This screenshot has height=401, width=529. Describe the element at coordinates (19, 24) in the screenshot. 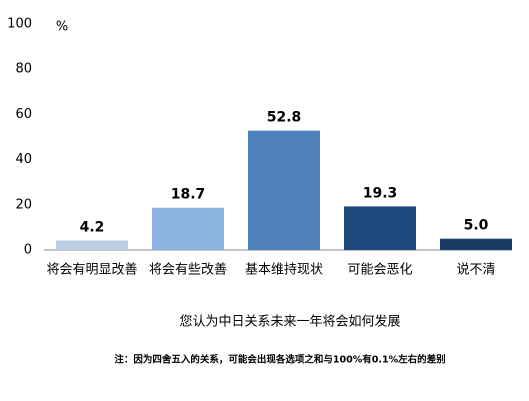

I see `y-tick-label: 100` at that location.